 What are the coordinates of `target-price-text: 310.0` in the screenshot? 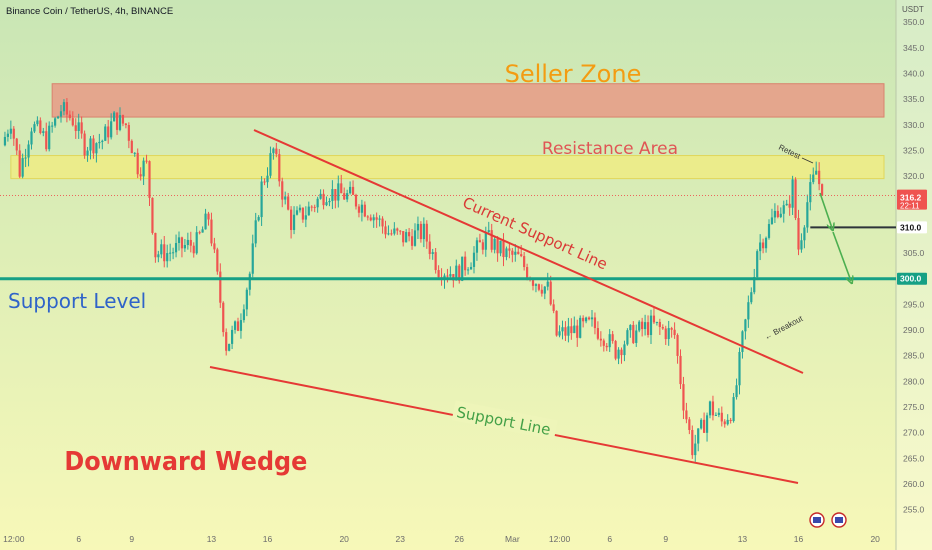 It's located at (911, 227).